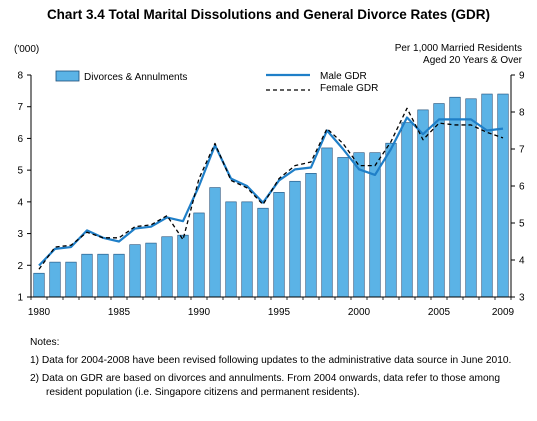 The width and height of the screenshot is (537, 421). Describe the element at coordinates (522, 150) in the screenshot. I see `right-tick-label: 7` at that location.